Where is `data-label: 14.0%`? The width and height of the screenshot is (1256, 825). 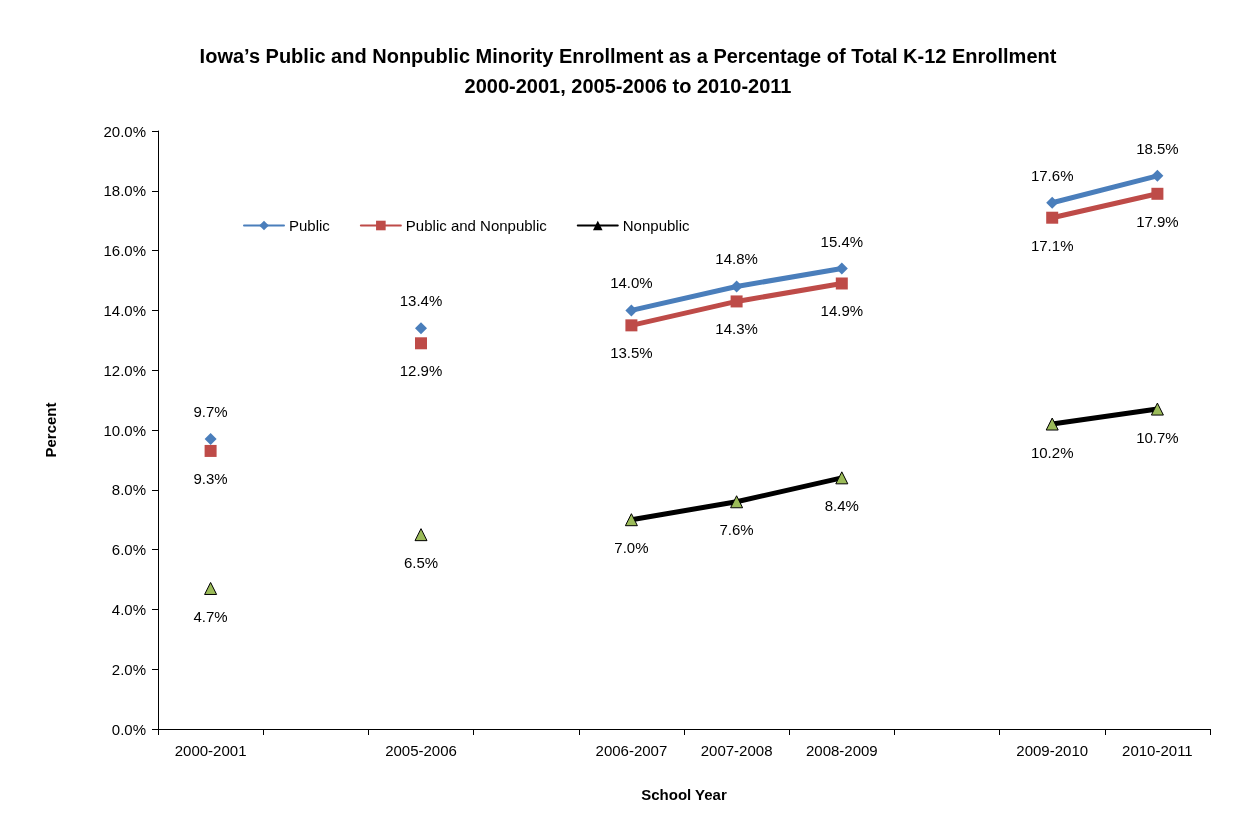
data-label: 14.0% is located at coordinates (631, 283).